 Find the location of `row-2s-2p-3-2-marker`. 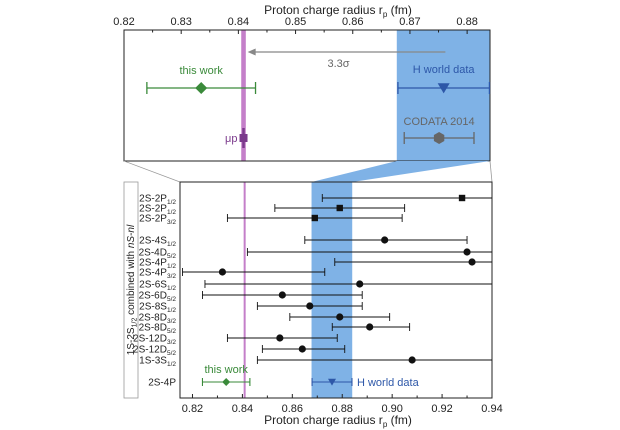

row-2s-2p-3-2-marker is located at coordinates (314, 218).